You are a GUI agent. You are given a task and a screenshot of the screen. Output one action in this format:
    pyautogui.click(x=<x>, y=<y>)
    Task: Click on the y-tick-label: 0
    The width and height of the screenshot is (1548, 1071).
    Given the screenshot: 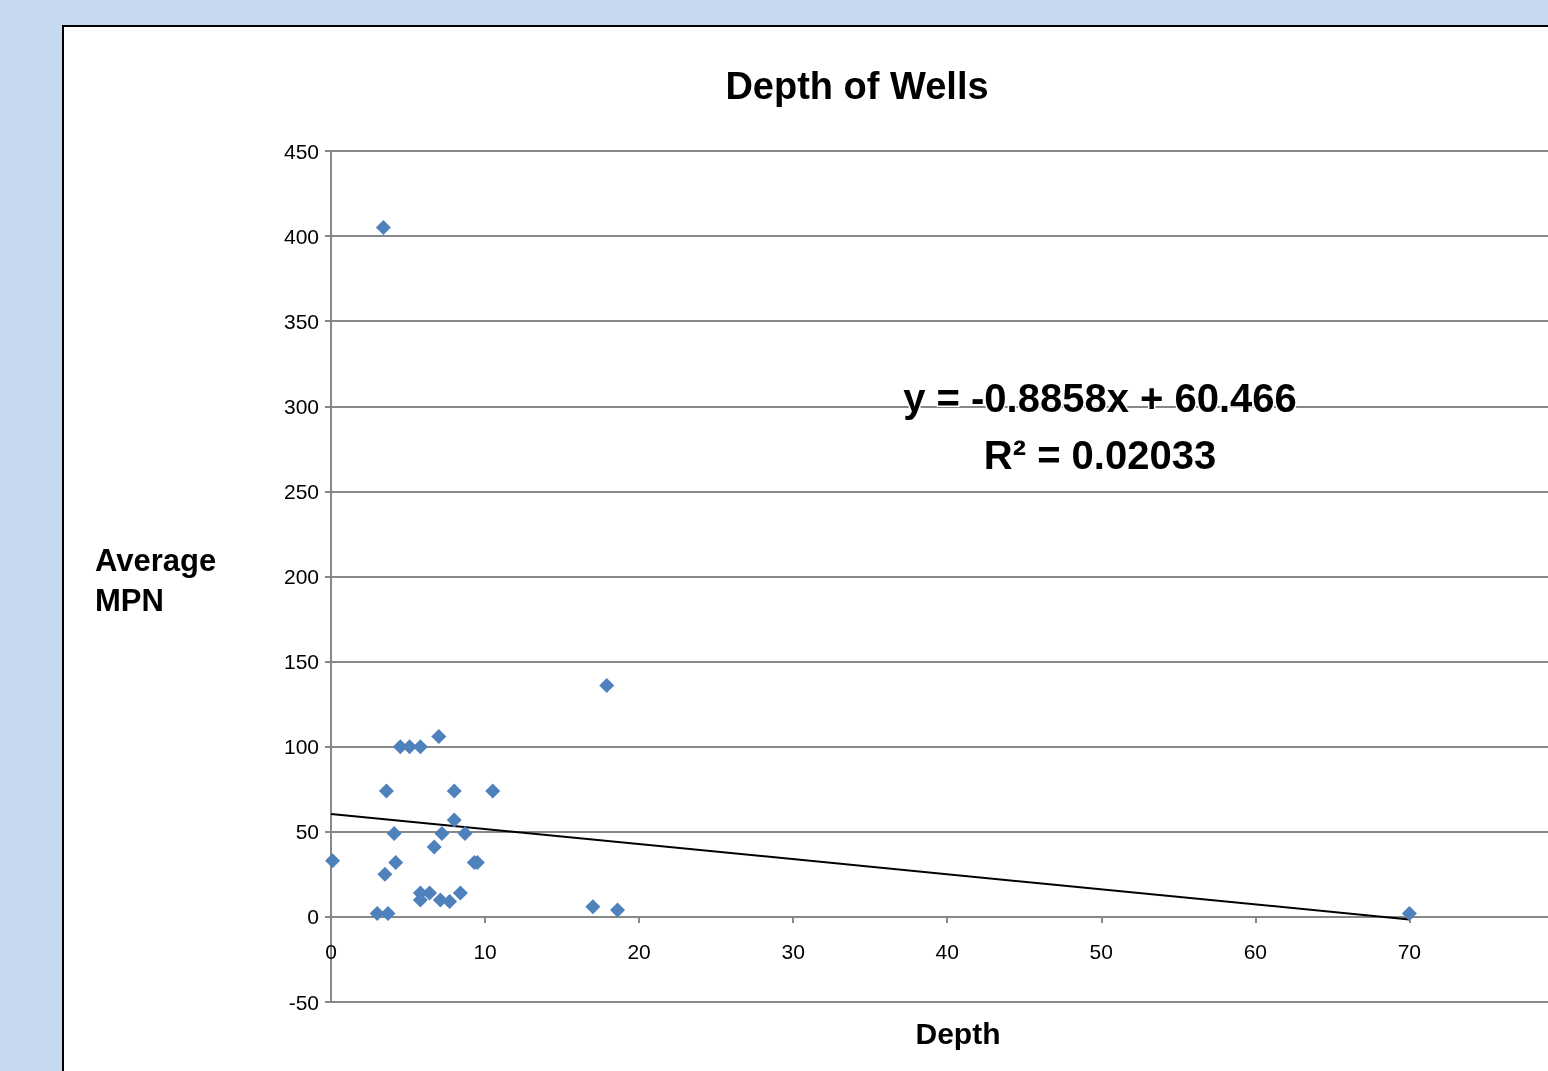 What is the action you would take?
    pyautogui.click(x=313, y=917)
    